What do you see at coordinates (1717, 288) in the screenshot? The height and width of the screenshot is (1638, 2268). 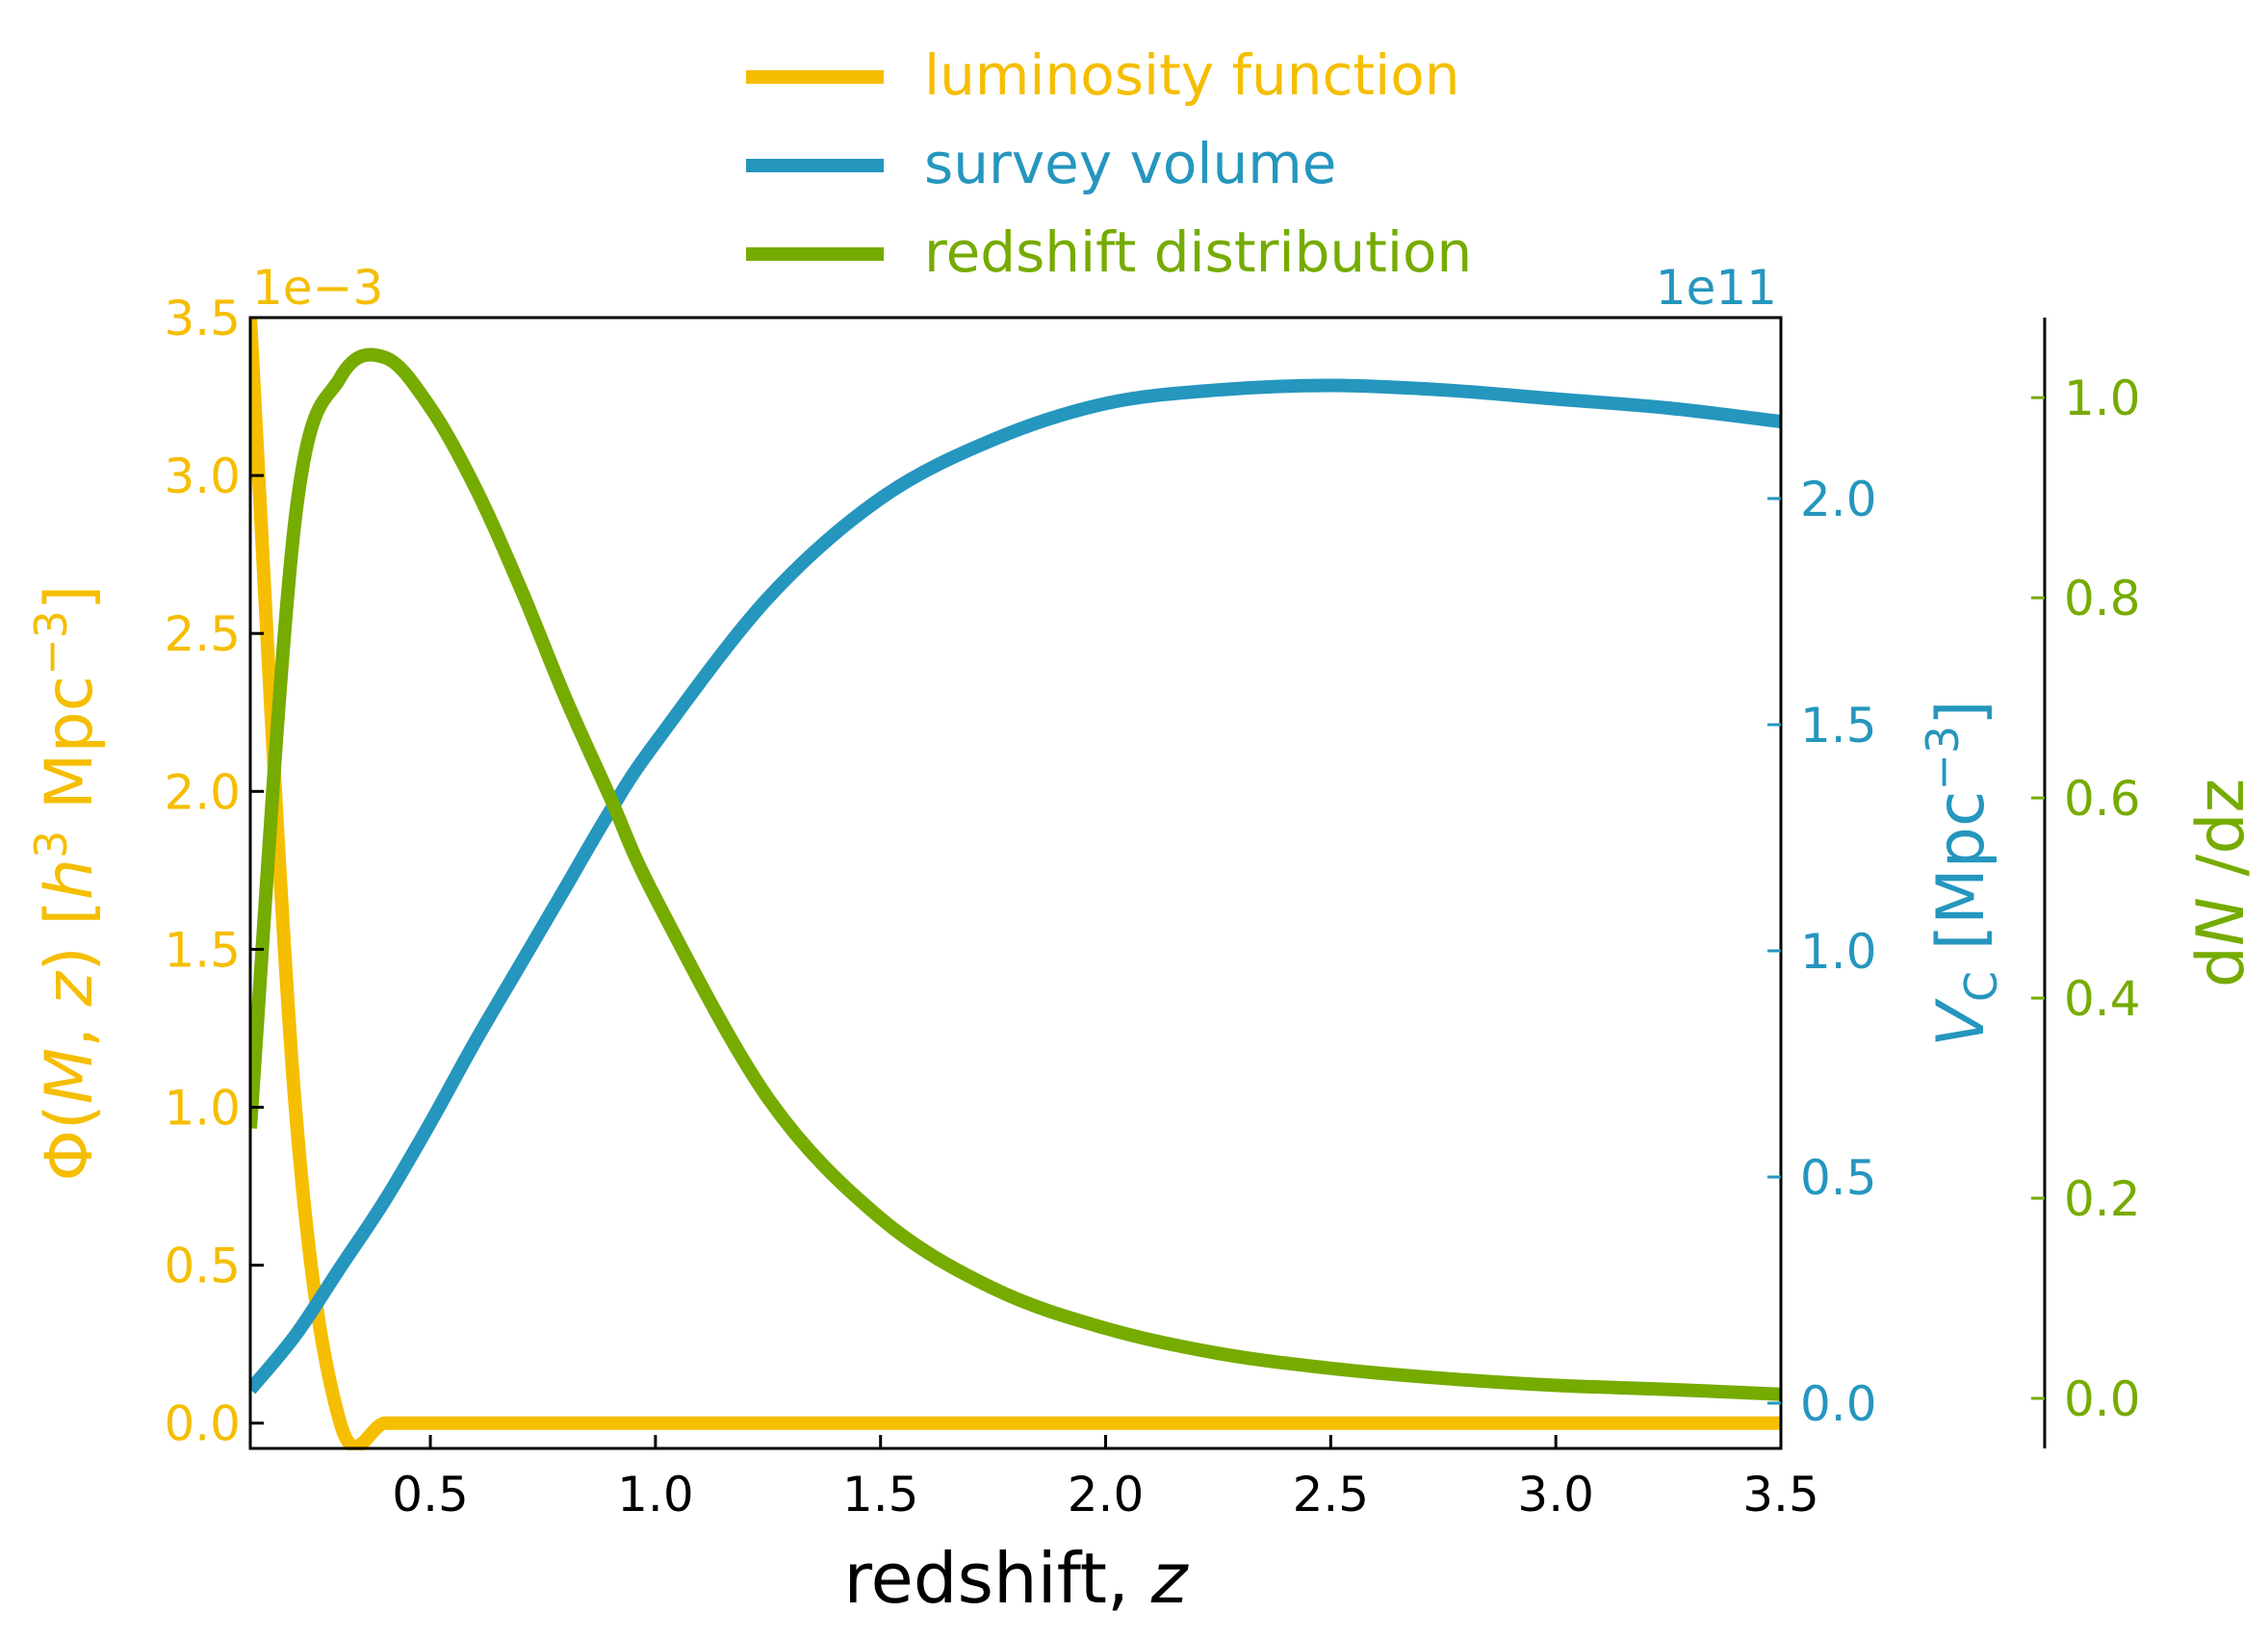 I see `right-offset-text: 1e11` at bounding box center [1717, 288].